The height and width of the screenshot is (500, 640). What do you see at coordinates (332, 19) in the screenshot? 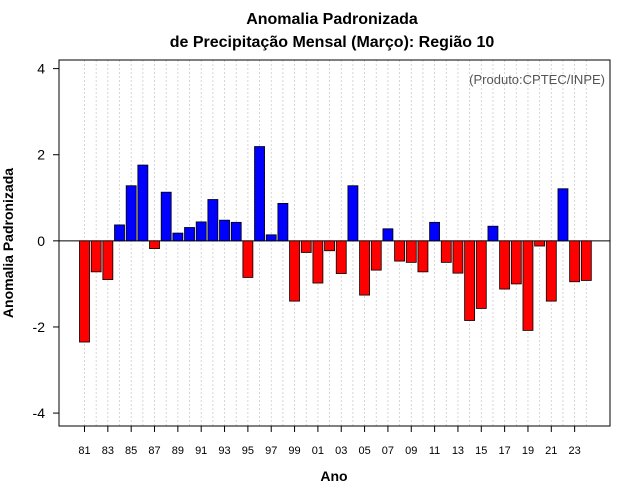
I see `chart-title-line1: Anomalia Padronizada` at bounding box center [332, 19].